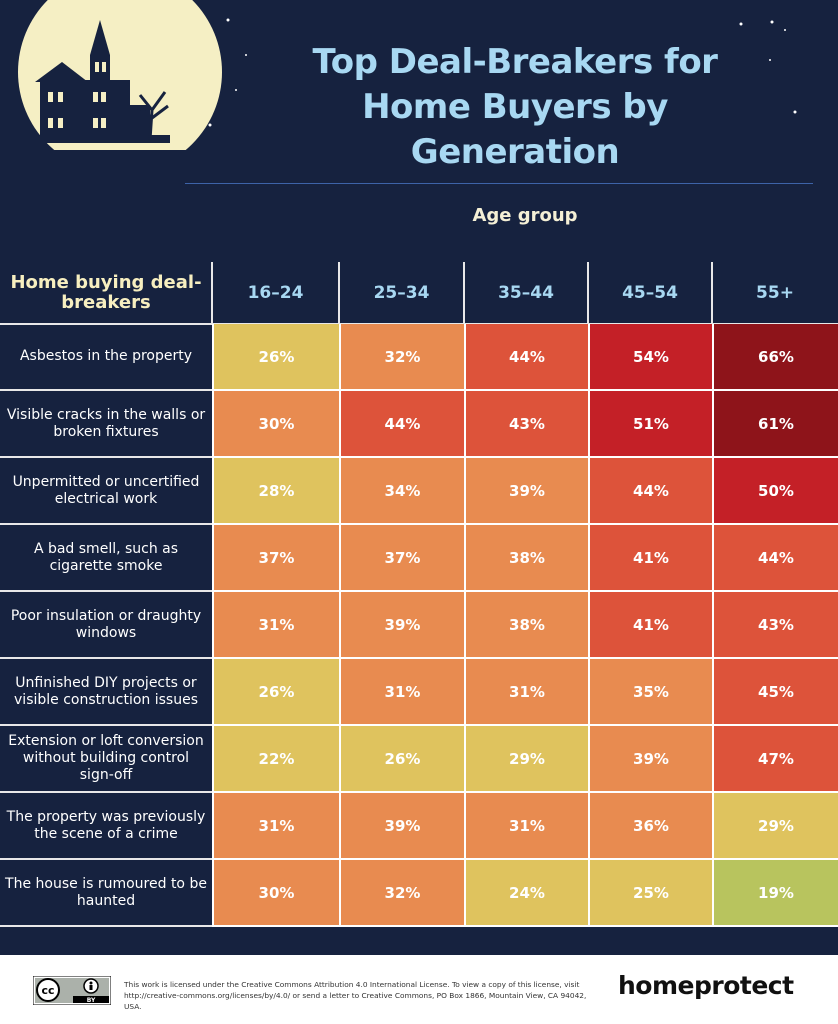  I want to click on heatmap-cell: 34%, so click(401, 491).